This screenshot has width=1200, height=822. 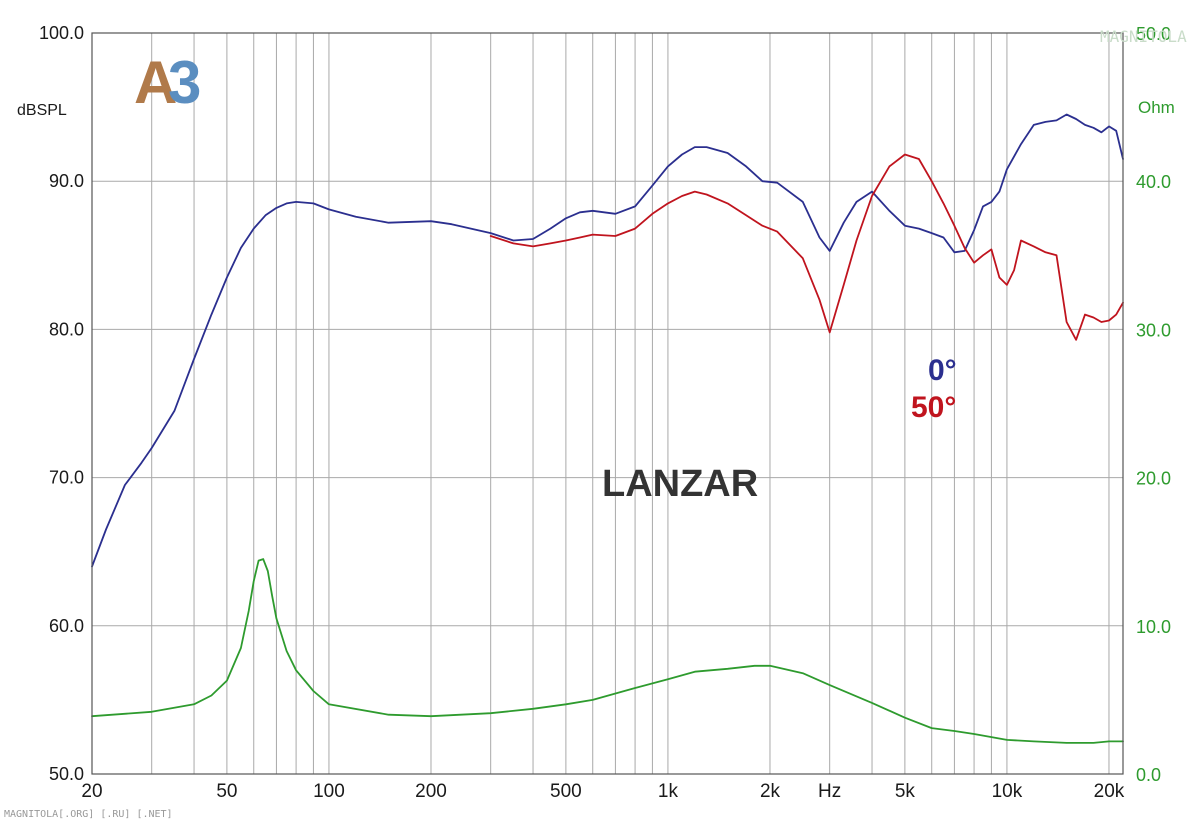 I want to click on y-left-tick-label: 100.0, so click(x=61, y=33).